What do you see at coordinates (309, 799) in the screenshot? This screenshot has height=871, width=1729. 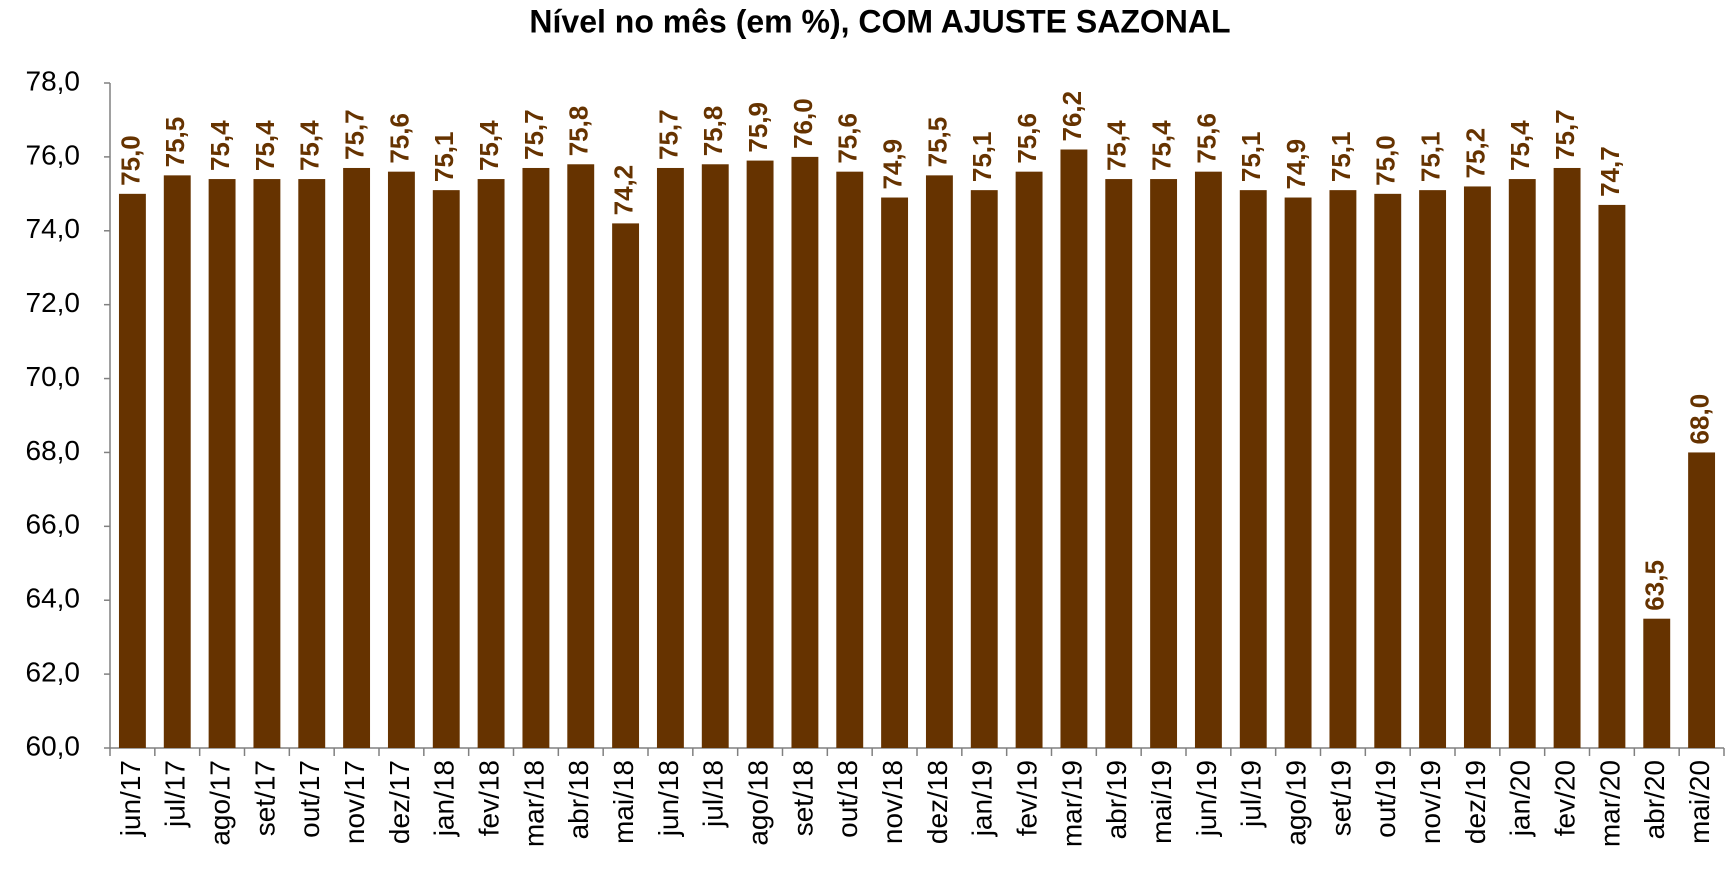 I see `x-tick-label: out/17` at bounding box center [309, 799].